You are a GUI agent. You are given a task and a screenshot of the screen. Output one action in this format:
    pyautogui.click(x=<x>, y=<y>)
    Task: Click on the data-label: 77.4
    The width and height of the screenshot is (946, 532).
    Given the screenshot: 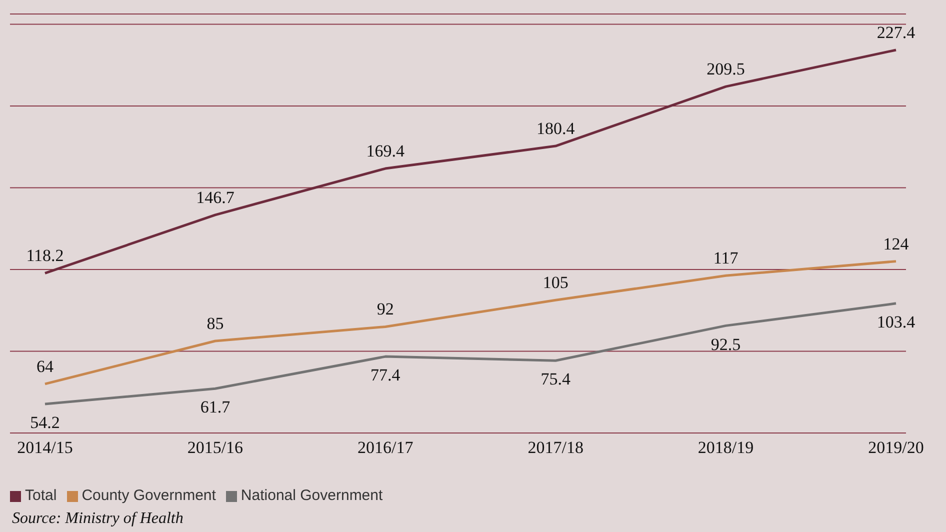 What is the action you would take?
    pyautogui.click(x=385, y=375)
    